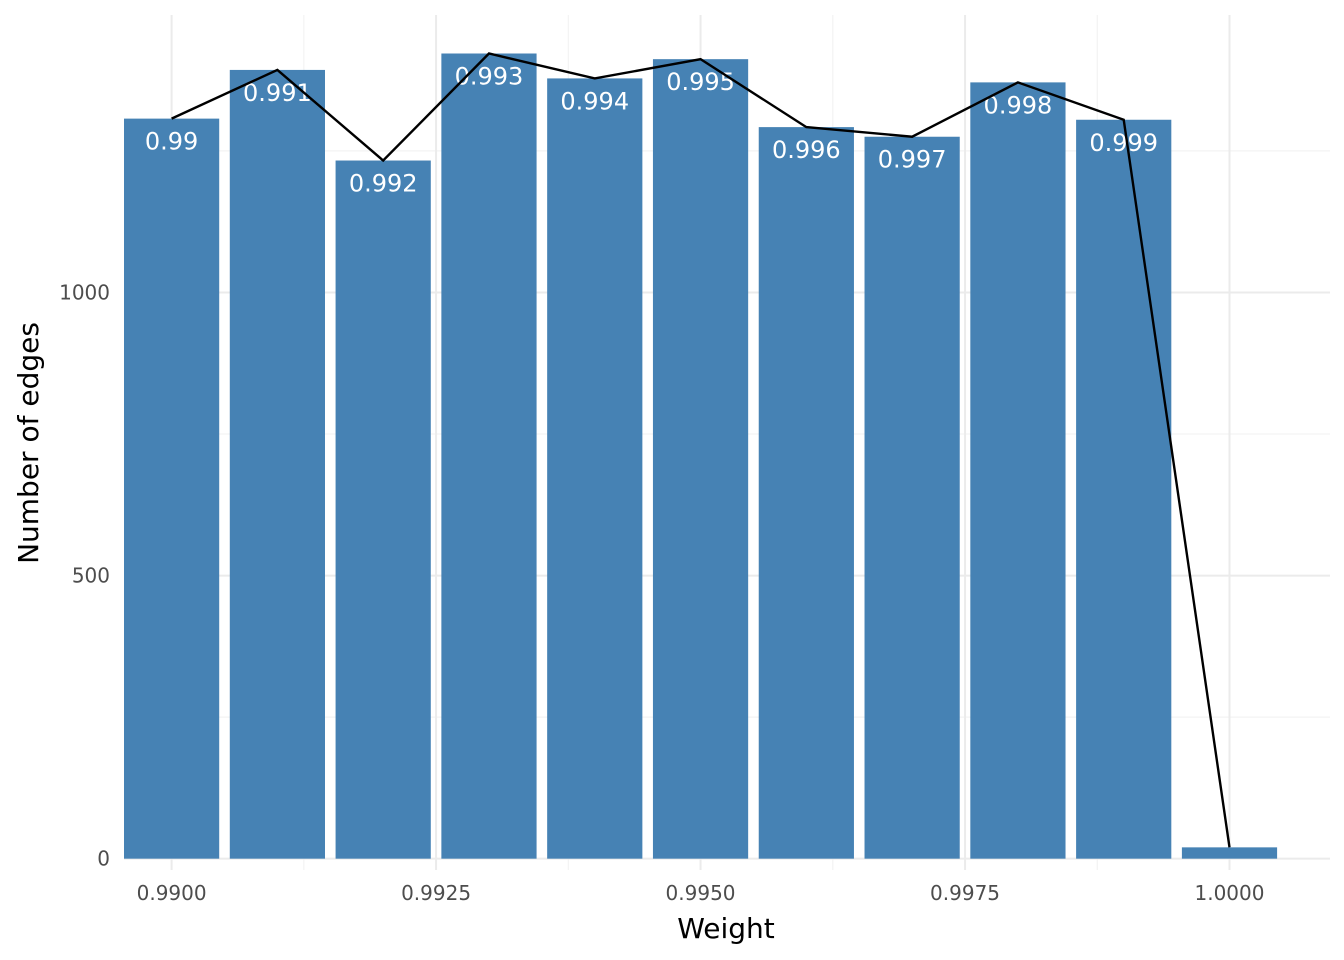 The height and width of the screenshot is (960, 1344). What do you see at coordinates (1230, 893) in the screenshot?
I see `x-tick-label: 1.0000` at bounding box center [1230, 893].